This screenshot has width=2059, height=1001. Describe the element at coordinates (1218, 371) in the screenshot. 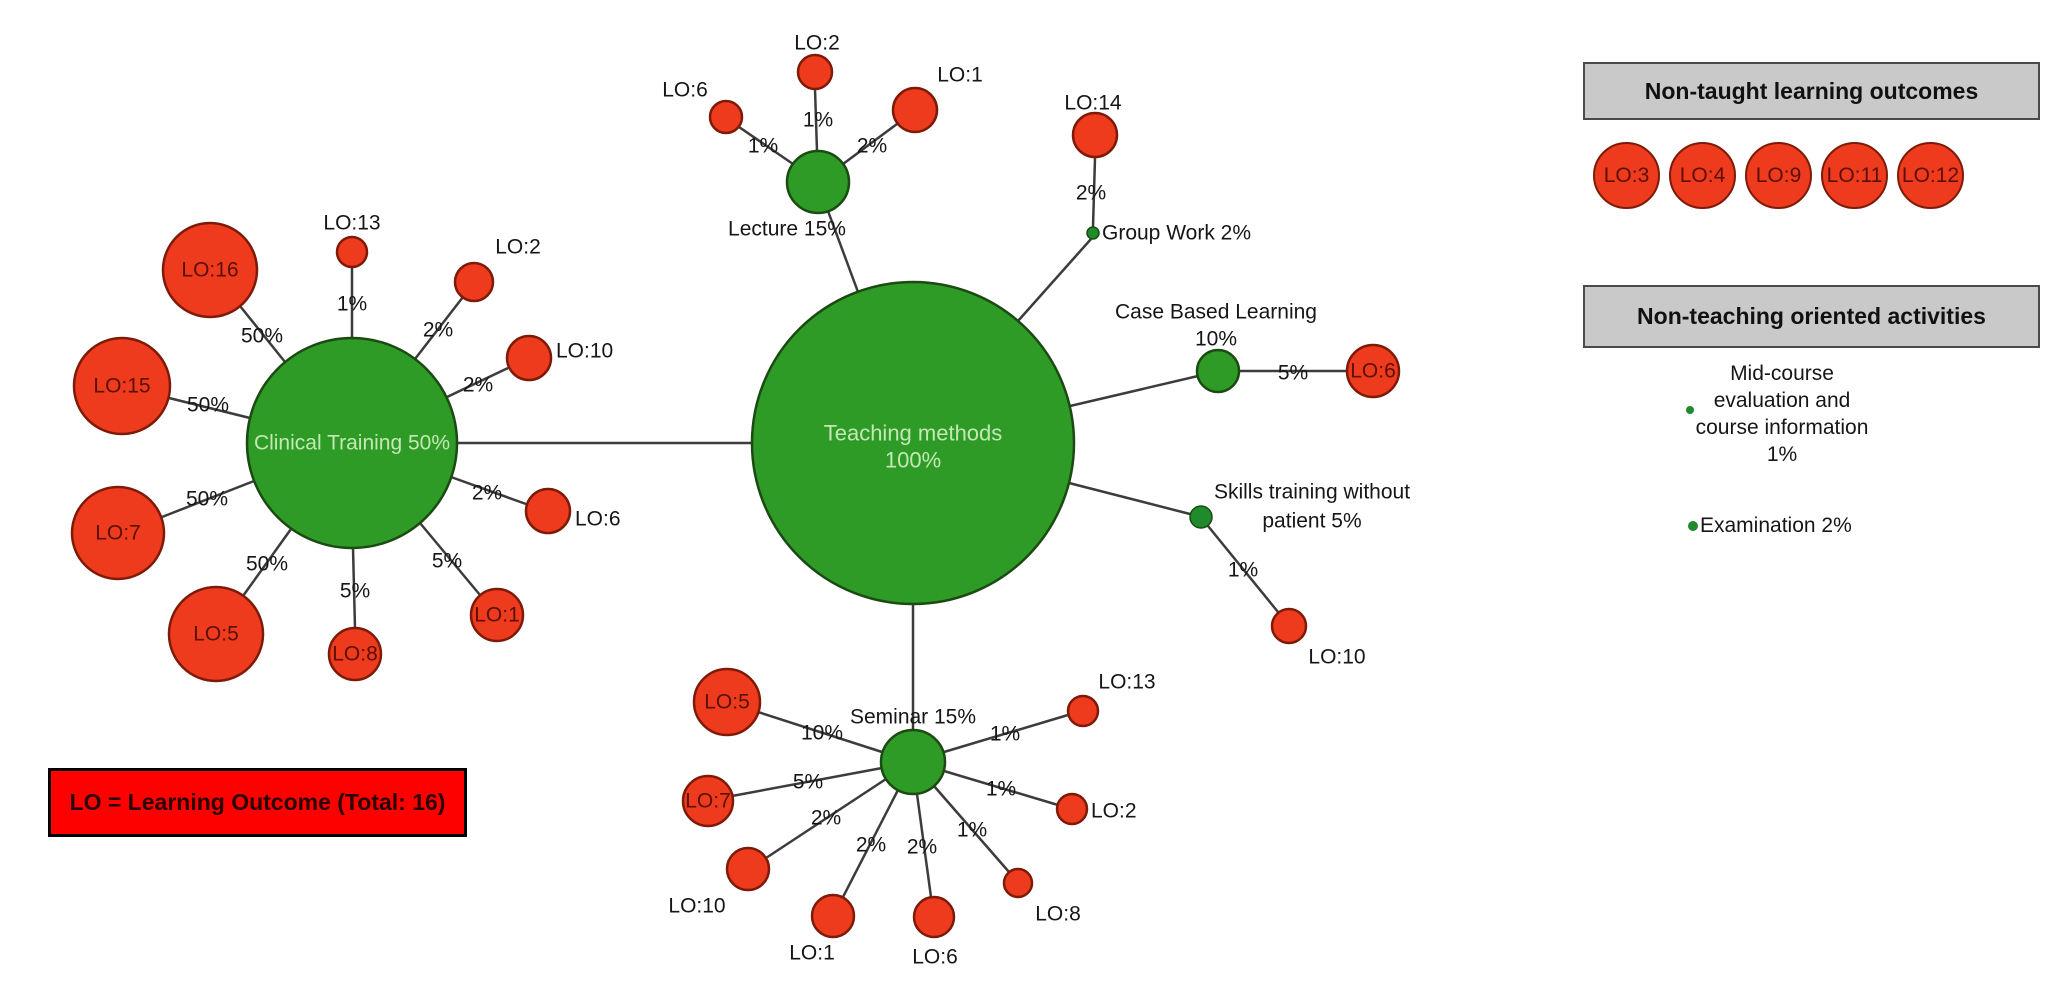

I see `node-case-based-learning` at that location.